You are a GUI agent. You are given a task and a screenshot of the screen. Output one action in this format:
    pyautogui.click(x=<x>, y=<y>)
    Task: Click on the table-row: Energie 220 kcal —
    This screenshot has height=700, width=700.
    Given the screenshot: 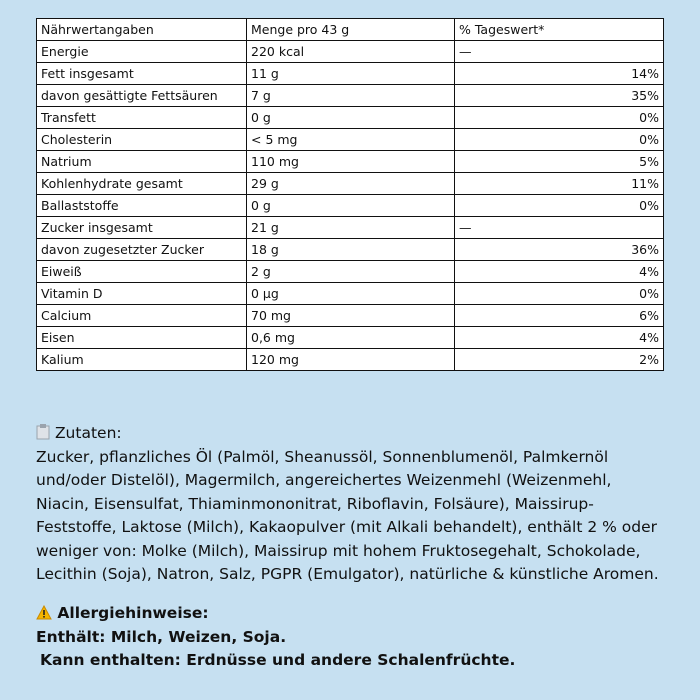 What is the action you would take?
    pyautogui.click(x=350, y=51)
    